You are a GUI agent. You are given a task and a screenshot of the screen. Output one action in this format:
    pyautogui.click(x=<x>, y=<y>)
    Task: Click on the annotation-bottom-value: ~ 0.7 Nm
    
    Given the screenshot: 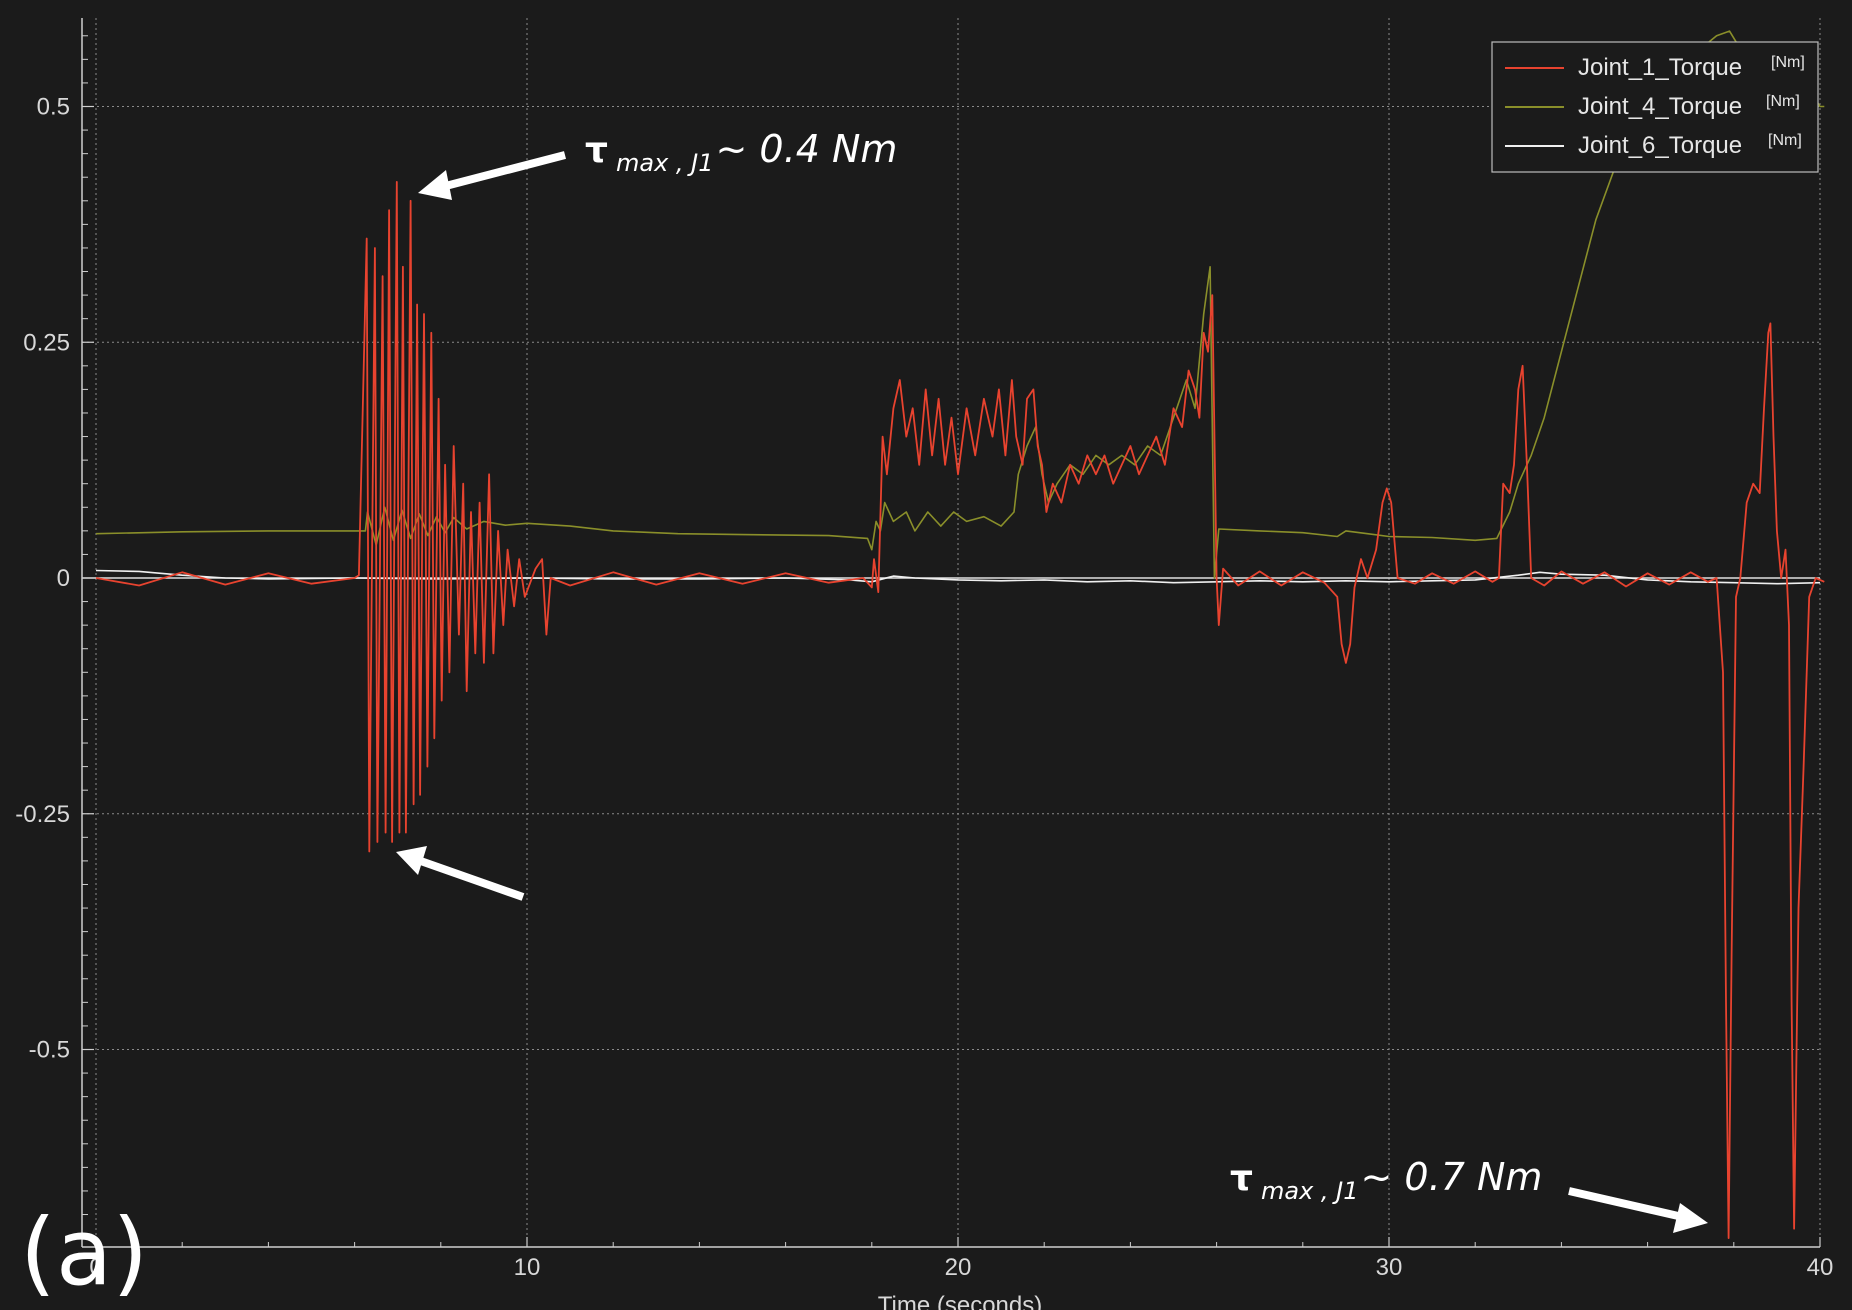 What is the action you would take?
    pyautogui.click(x=1452, y=1177)
    